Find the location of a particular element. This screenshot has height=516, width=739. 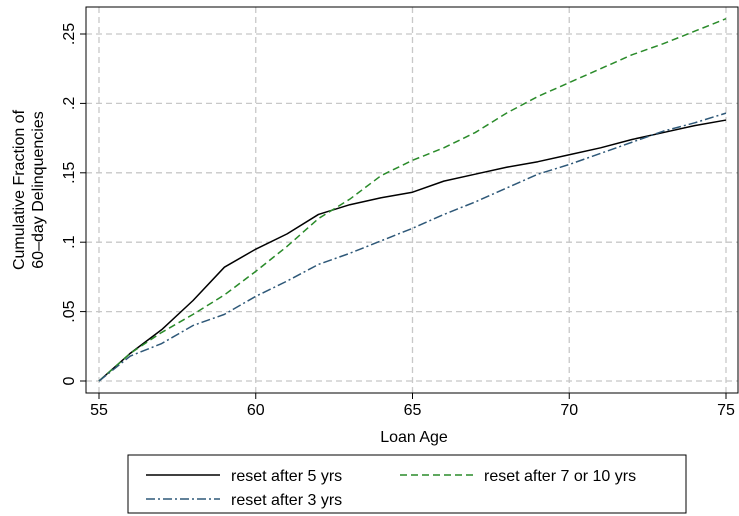

legend-label-reset-5: reset after 5 yrs is located at coordinates (286, 476).